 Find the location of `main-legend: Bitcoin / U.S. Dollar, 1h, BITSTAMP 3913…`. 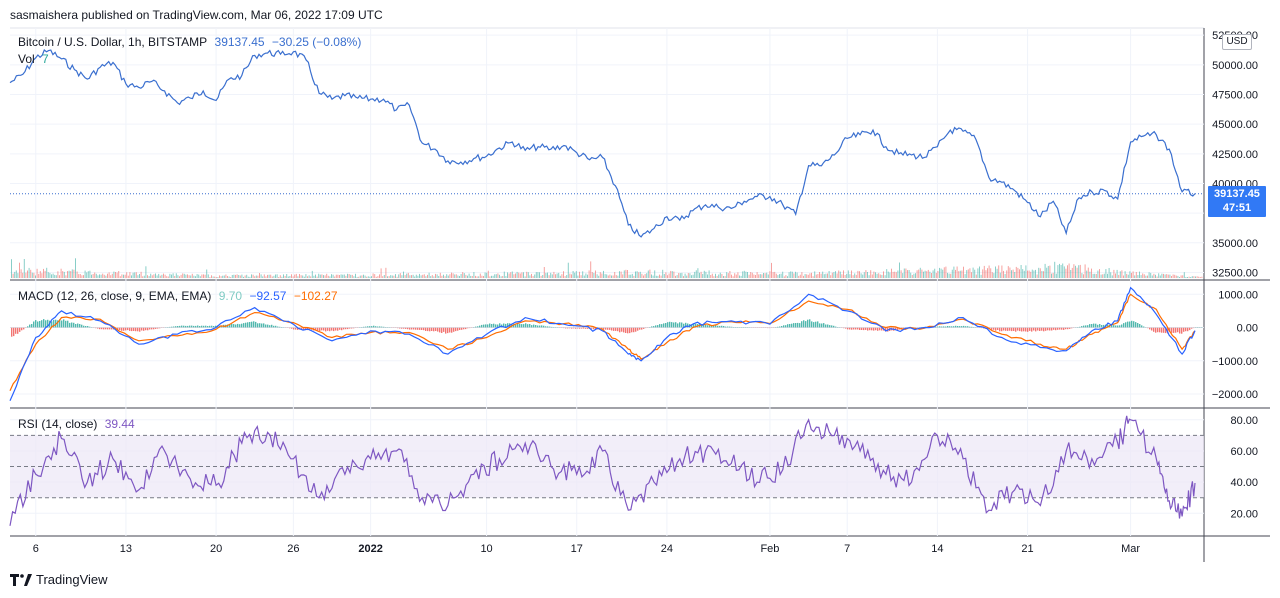

main-legend: Bitcoin / U.S. Dollar, 1h, BITSTAMP 3913… is located at coordinates (191, 42).